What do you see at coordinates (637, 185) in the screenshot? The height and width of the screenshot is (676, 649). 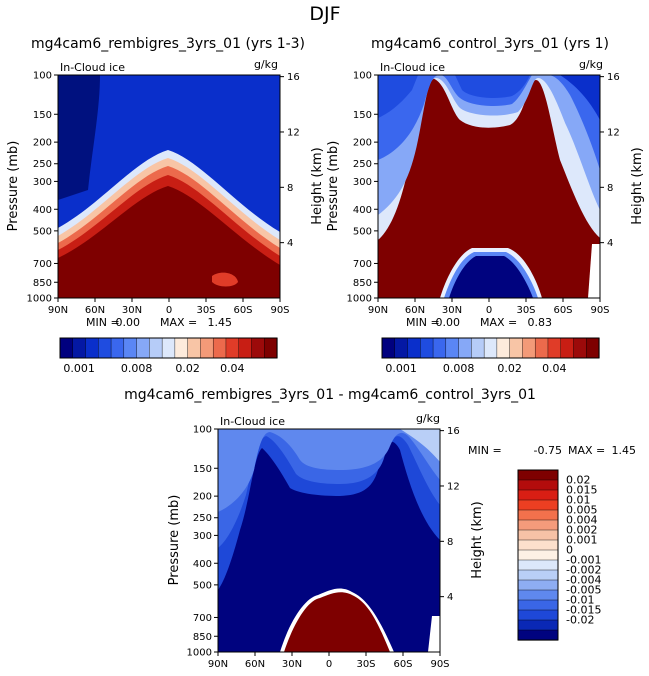 I see `panel-b-y2label: Height (km)` at bounding box center [637, 185].